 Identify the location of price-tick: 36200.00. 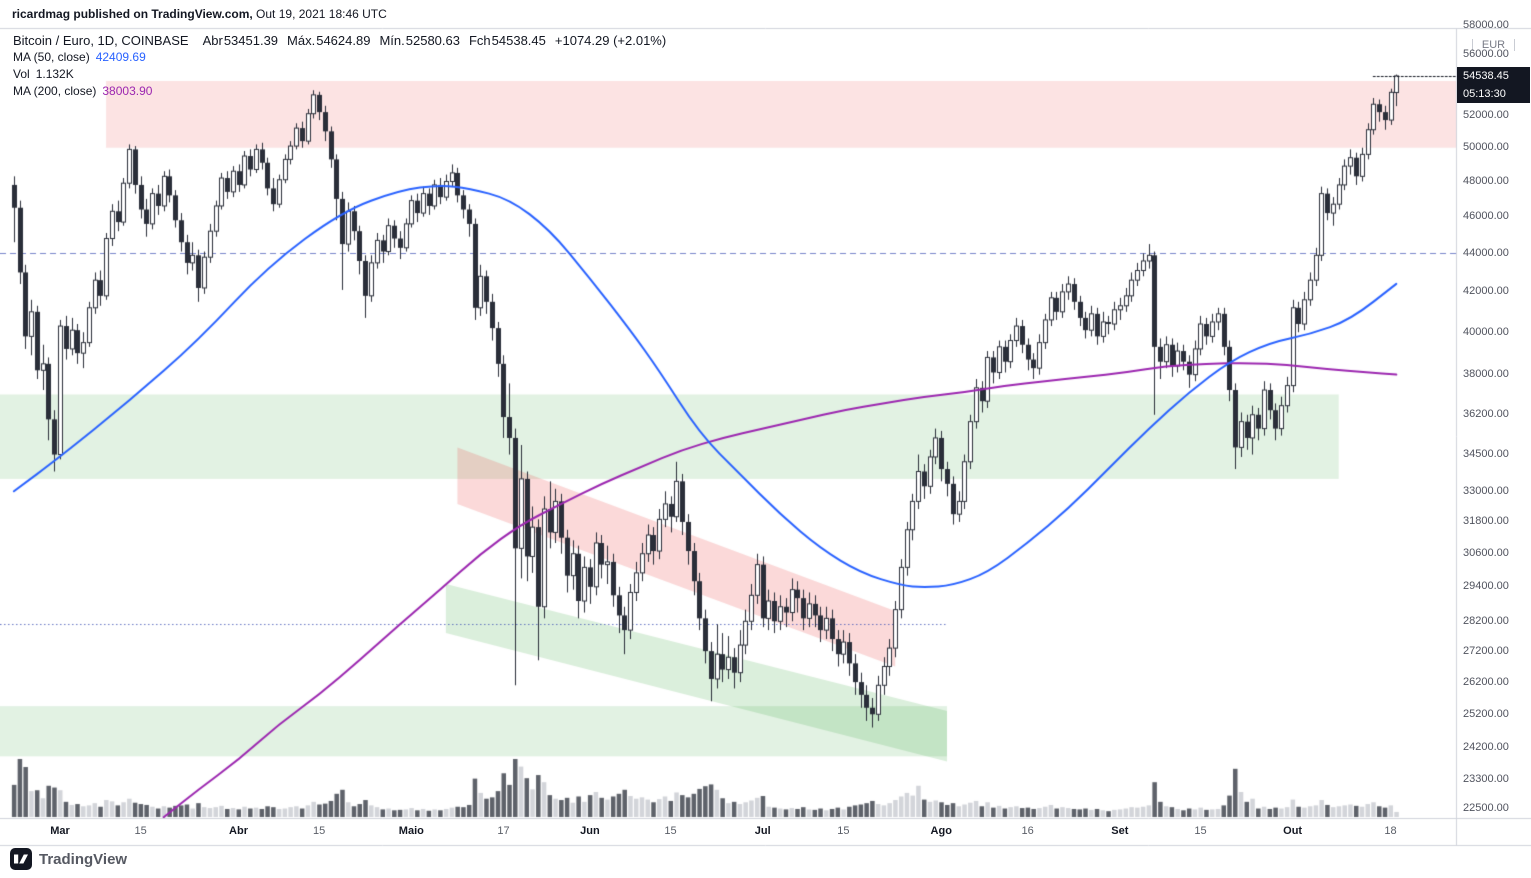
(1486, 414).